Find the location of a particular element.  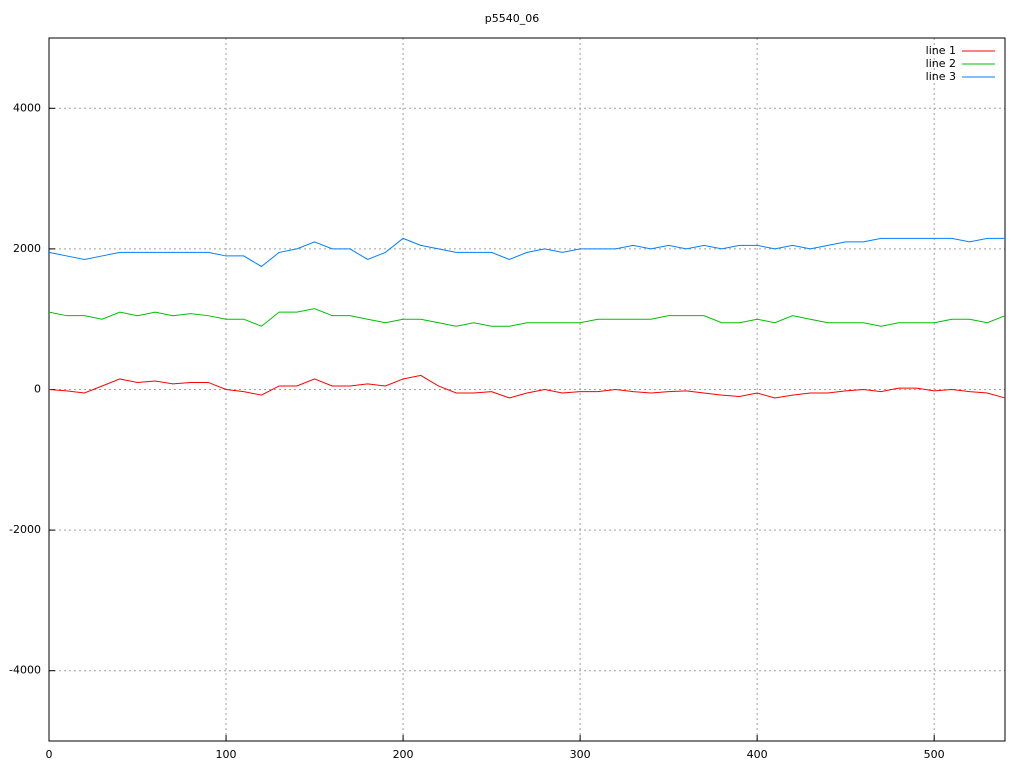

x-tick-label: 100 is located at coordinates (226, 754).